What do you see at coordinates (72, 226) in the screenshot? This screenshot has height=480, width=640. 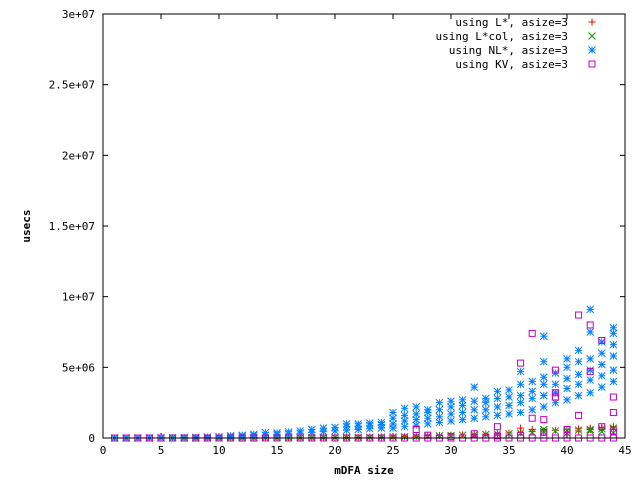 I see `y-tick-label: 1.5e+07` at bounding box center [72, 226].